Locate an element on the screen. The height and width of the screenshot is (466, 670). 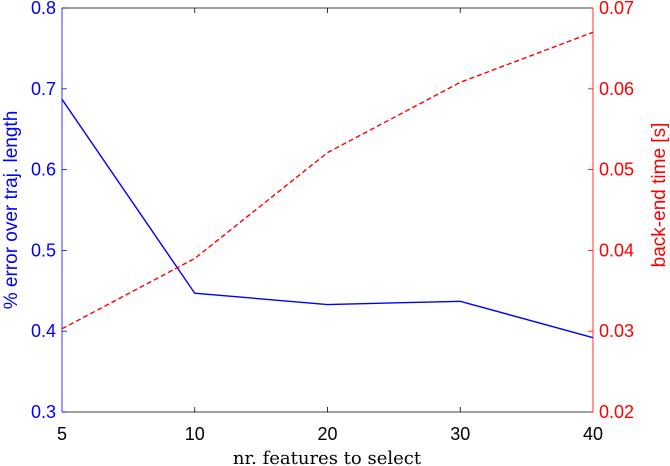
left-tick-label: 0.7 is located at coordinates (43, 89).